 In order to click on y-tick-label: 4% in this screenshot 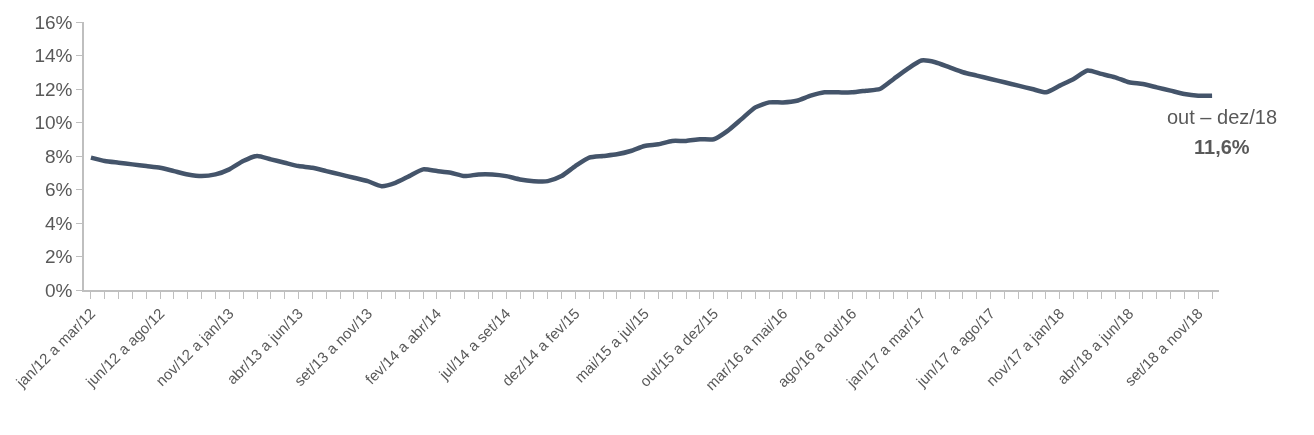, I will do `click(58, 223)`.